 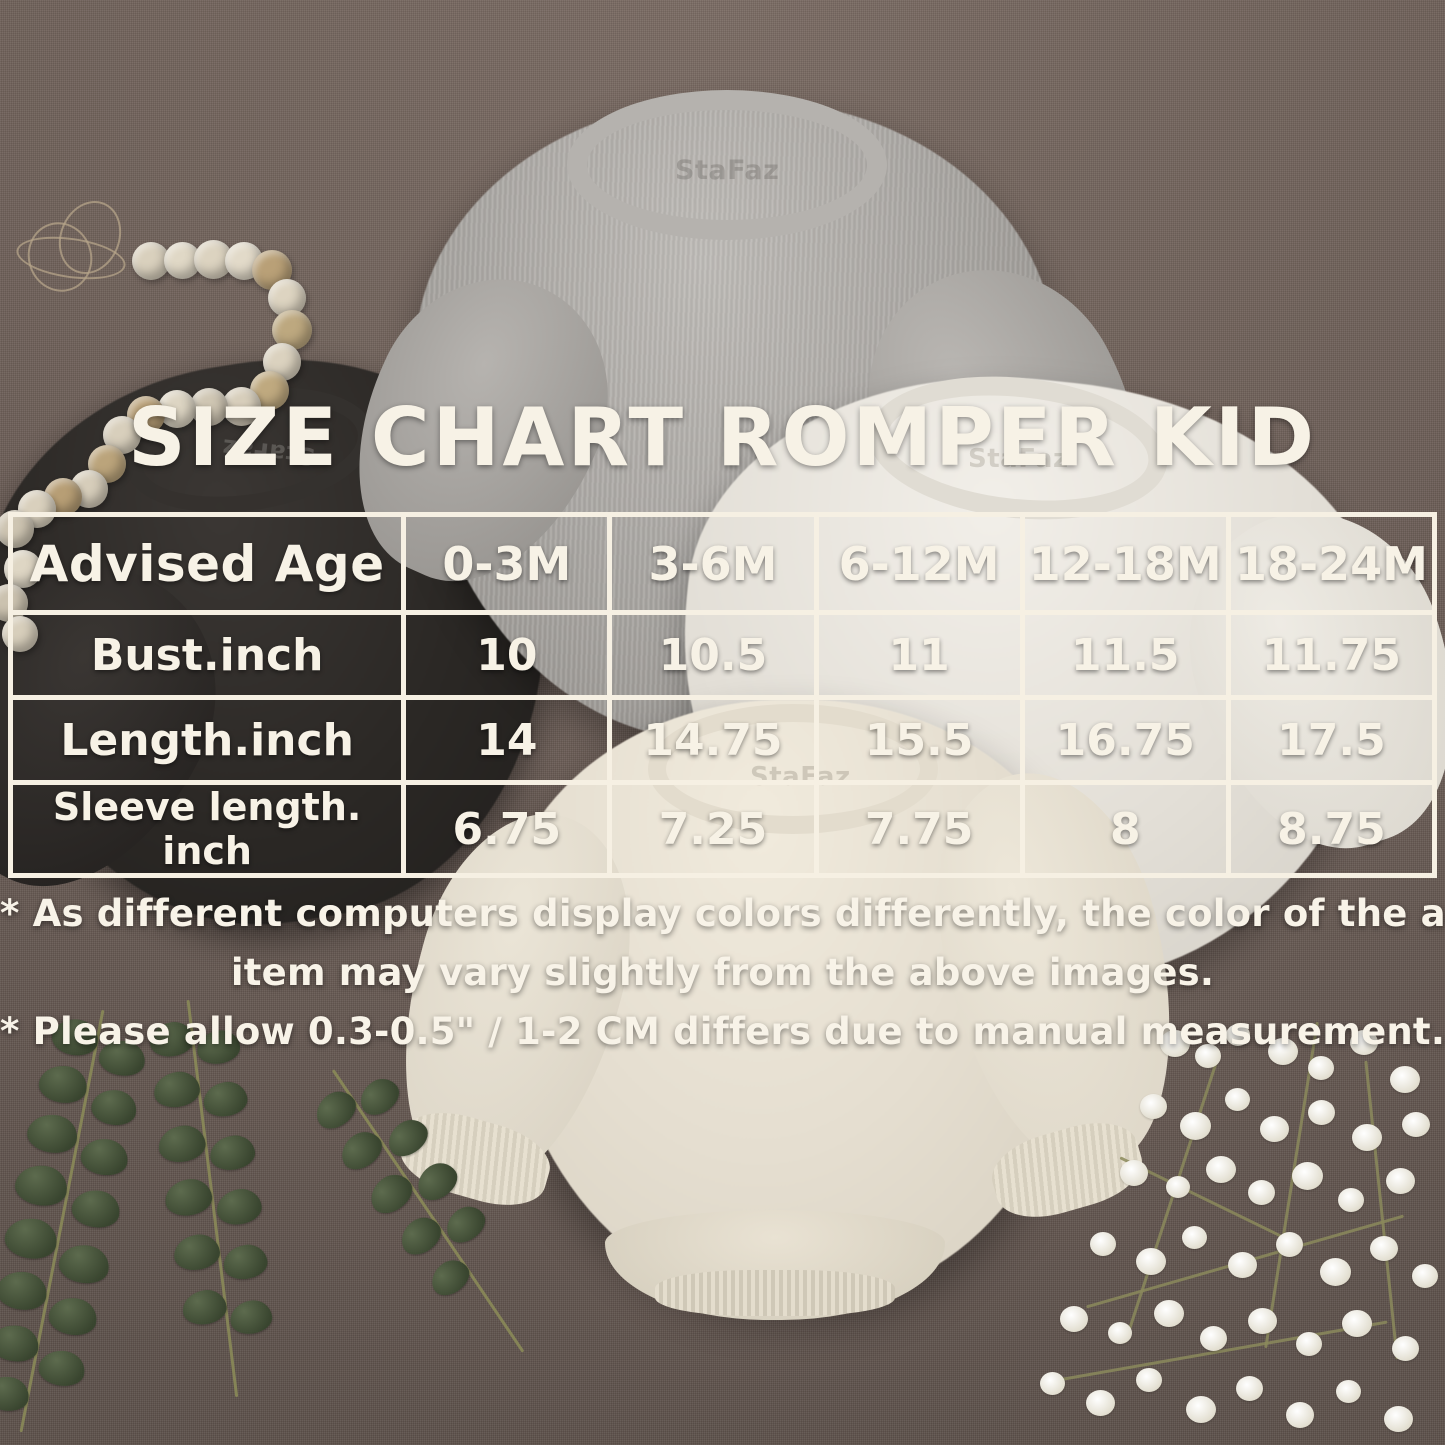 What do you see at coordinates (509, 657) in the screenshot?
I see `bust-0-3m: 10` at bounding box center [509, 657].